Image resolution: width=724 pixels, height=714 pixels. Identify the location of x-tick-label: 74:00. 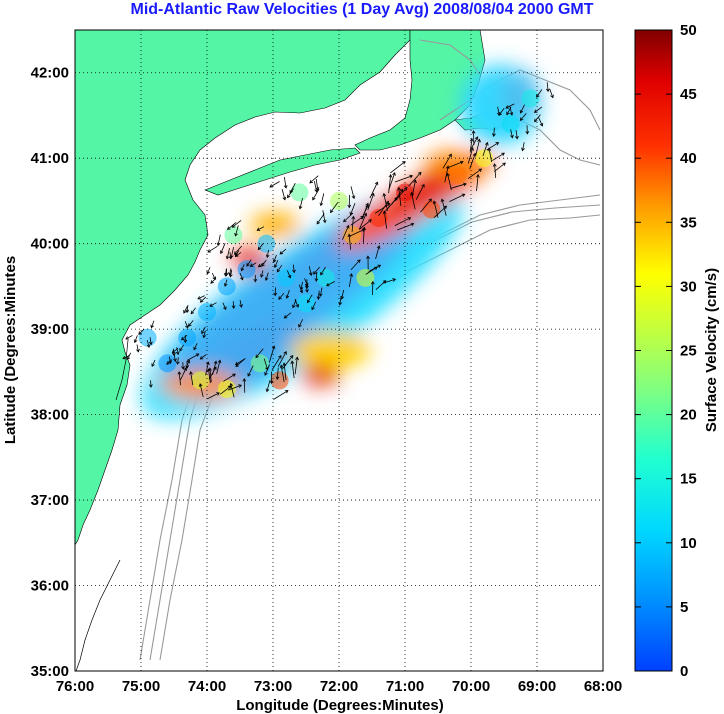
(207, 686).